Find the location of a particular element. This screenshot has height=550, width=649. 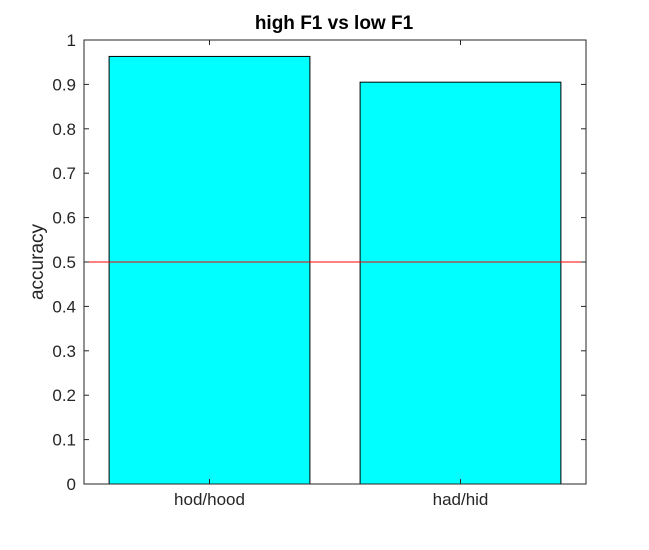

y-tick-label: 0.8 is located at coordinates (64, 129).